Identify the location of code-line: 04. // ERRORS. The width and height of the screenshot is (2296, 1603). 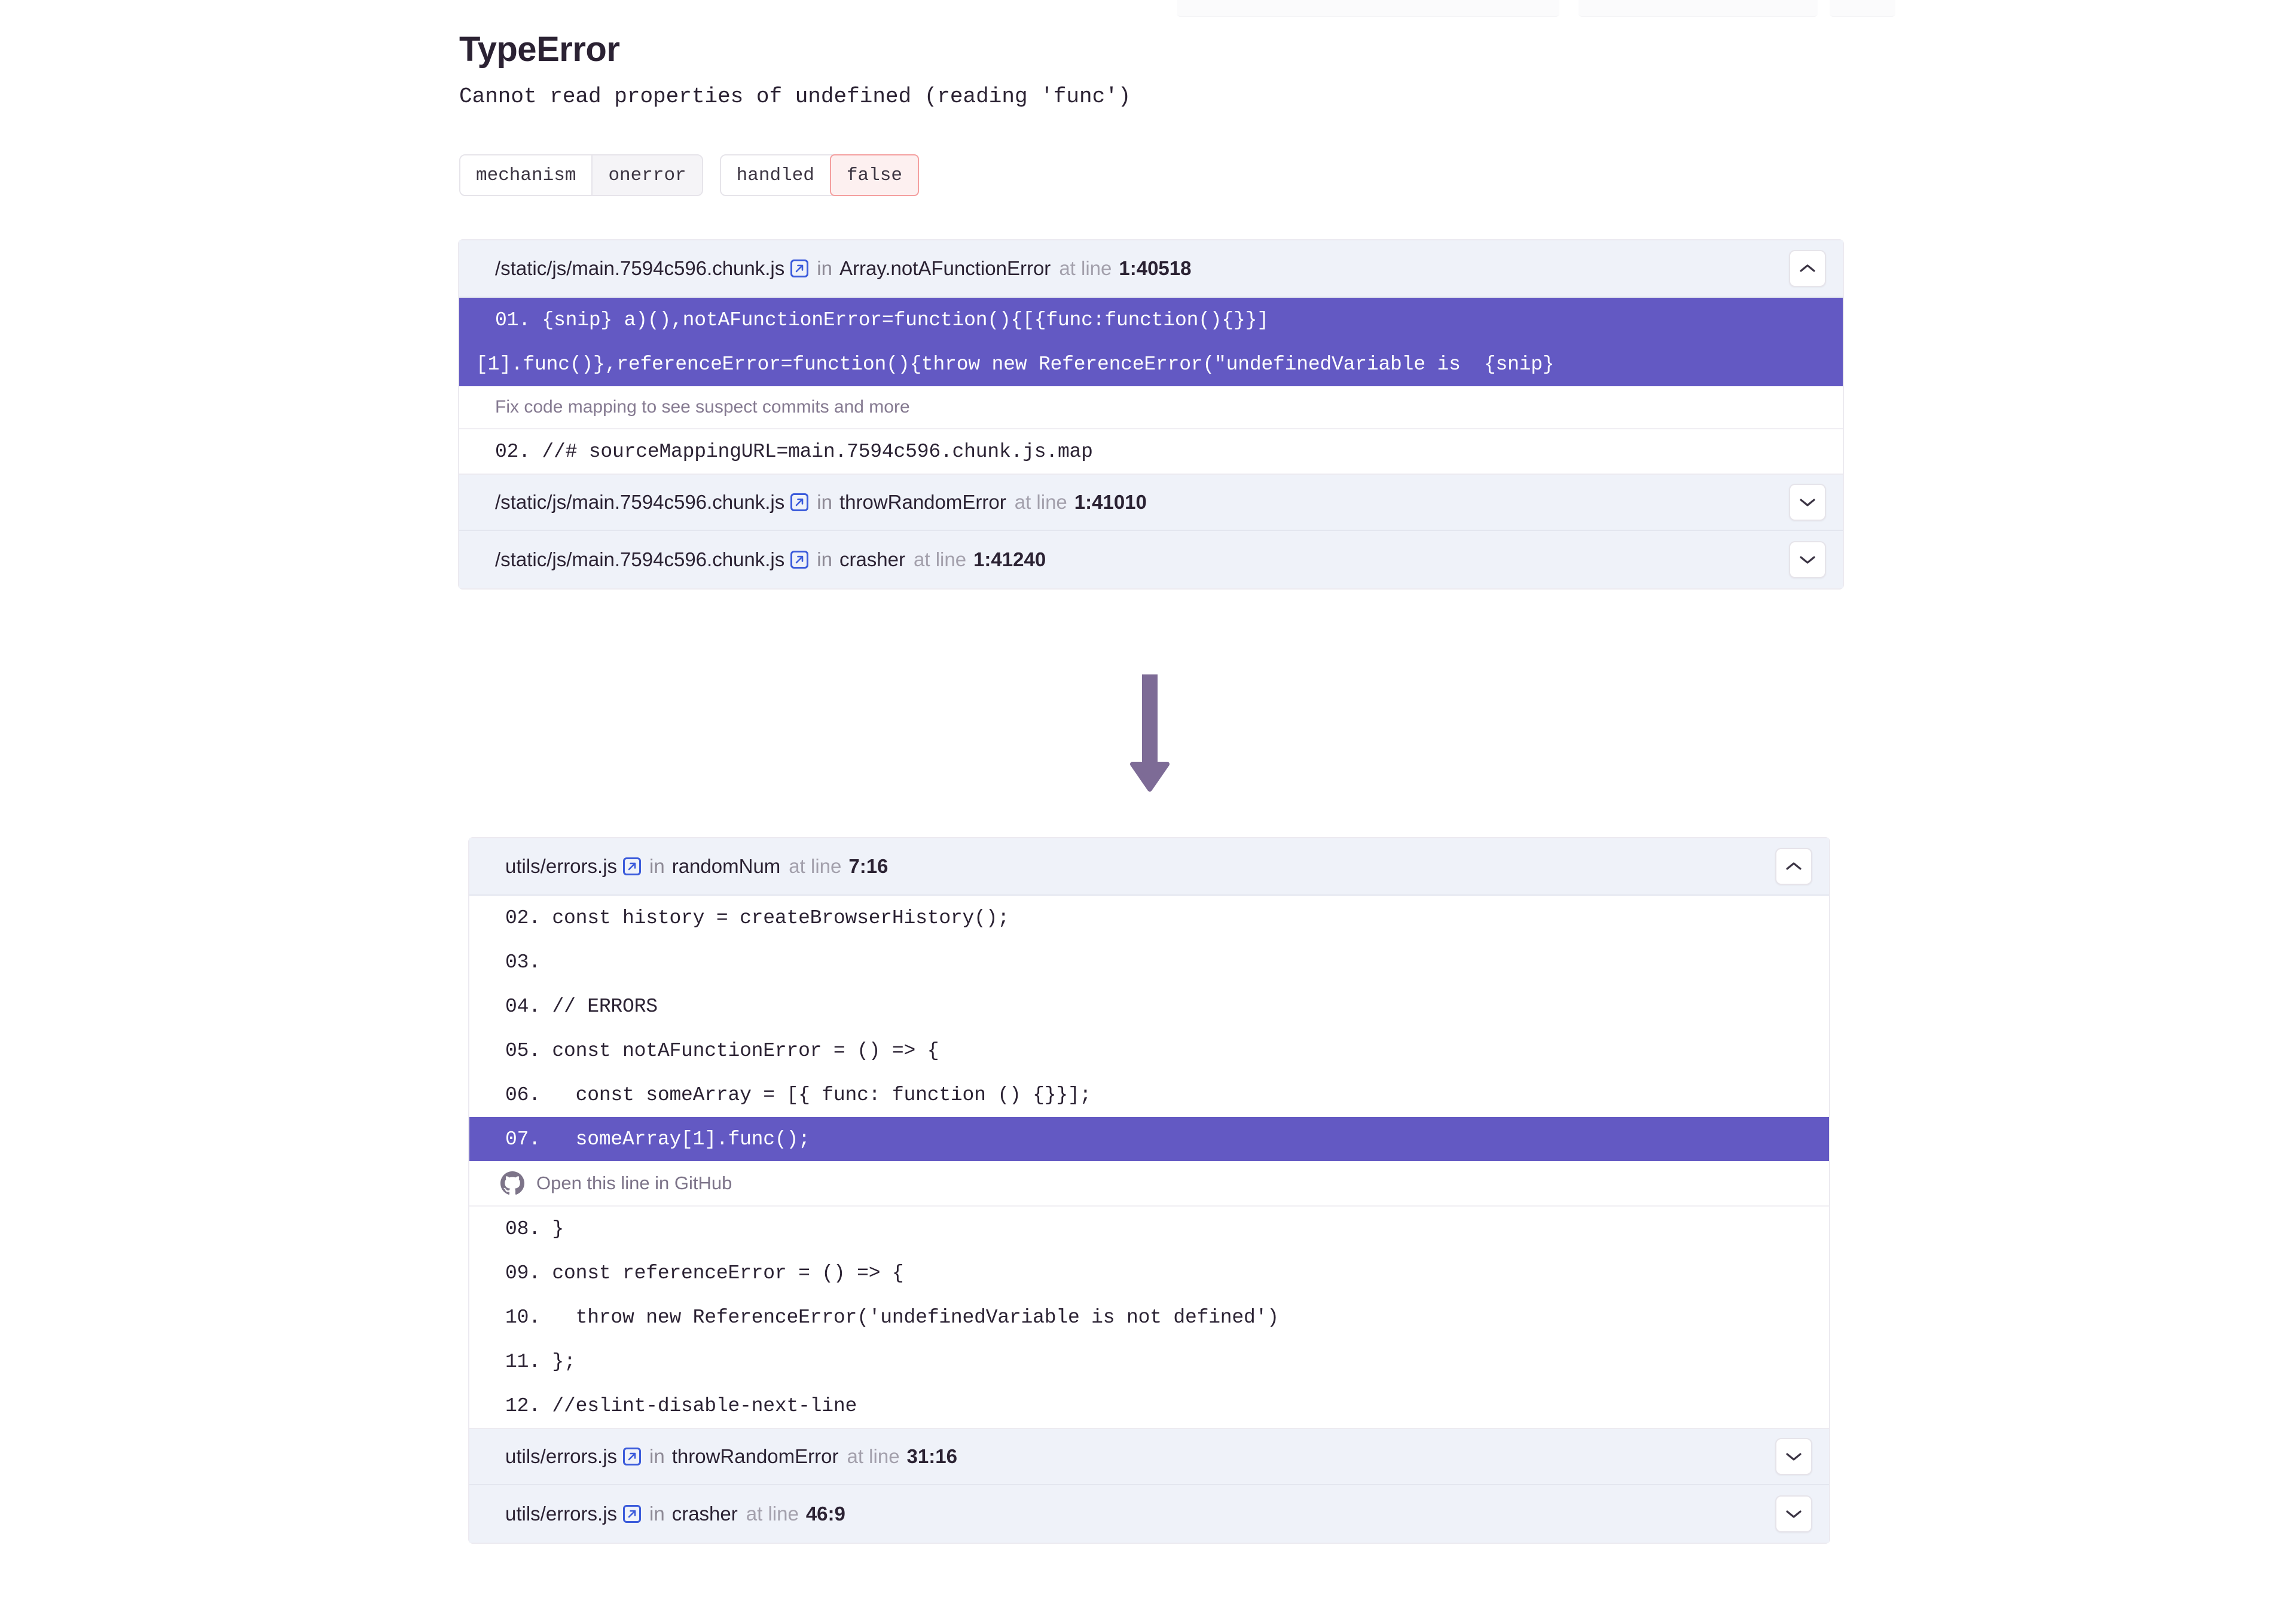
(581, 1006).